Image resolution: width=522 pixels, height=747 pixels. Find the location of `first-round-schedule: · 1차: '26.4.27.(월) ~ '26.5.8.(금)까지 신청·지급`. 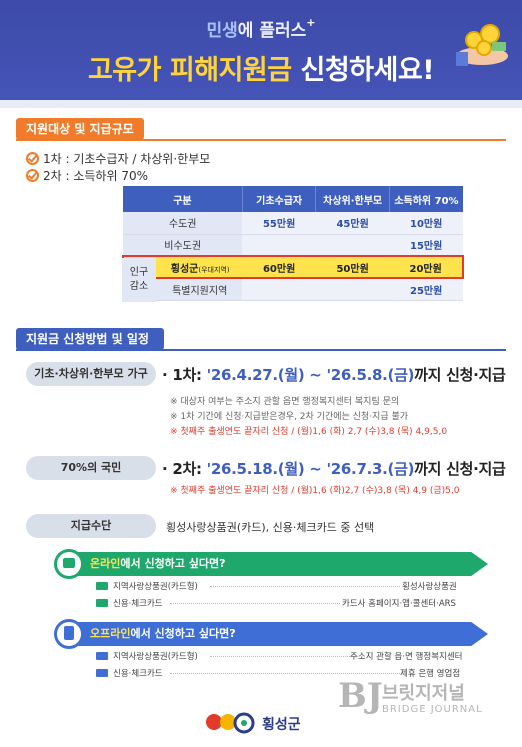

first-round-schedule: · 1차: '26.4.27.(월) ~ '26.5.8.(금)까지 신청·지급 is located at coordinates (334, 374).